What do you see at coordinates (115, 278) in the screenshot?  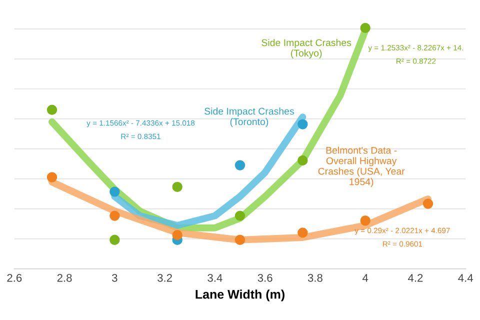 I see `x-tick-label: 3` at bounding box center [115, 278].